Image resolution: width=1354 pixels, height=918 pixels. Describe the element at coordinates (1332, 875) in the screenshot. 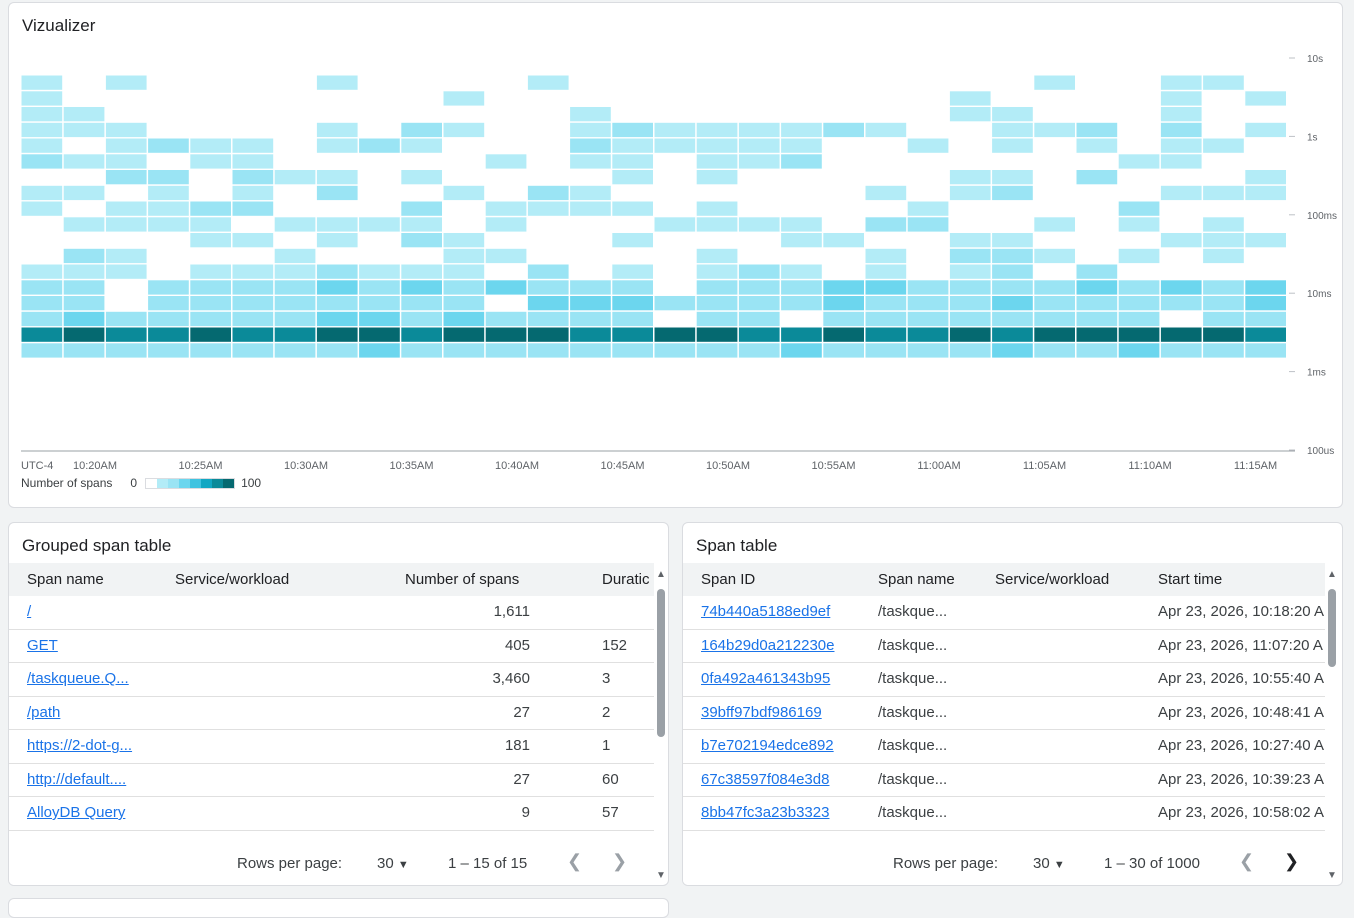

I see `scroll-down-icon: ▼` at that location.